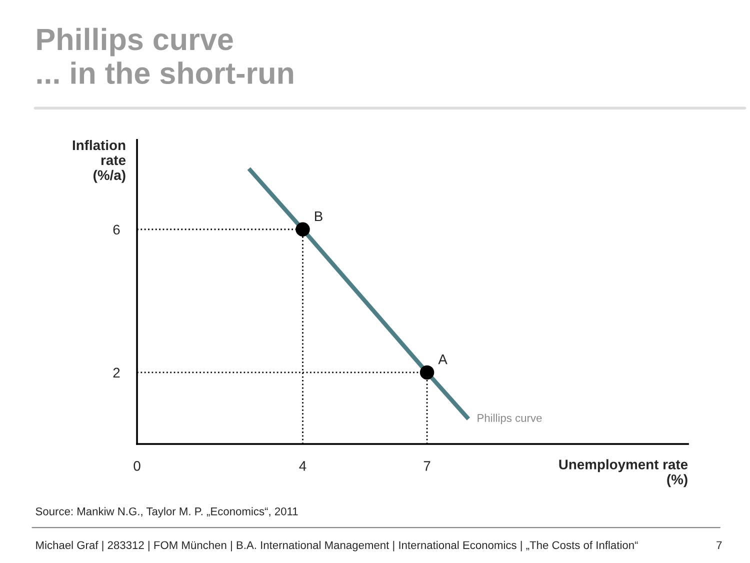 This screenshot has height=563, width=750. I want to click on y-tick-label: 2, so click(116, 373).